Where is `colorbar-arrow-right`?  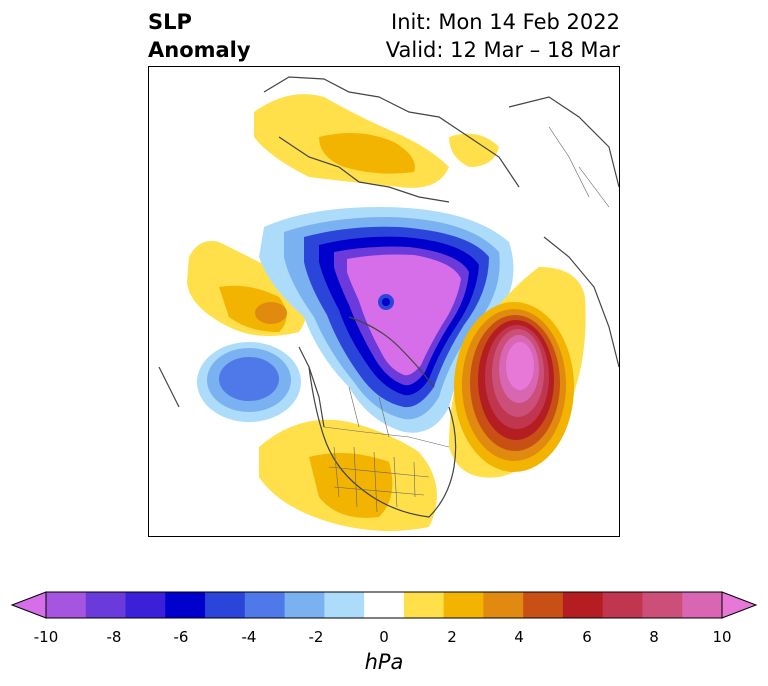
colorbar-arrow-right is located at coordinates (739, 605).